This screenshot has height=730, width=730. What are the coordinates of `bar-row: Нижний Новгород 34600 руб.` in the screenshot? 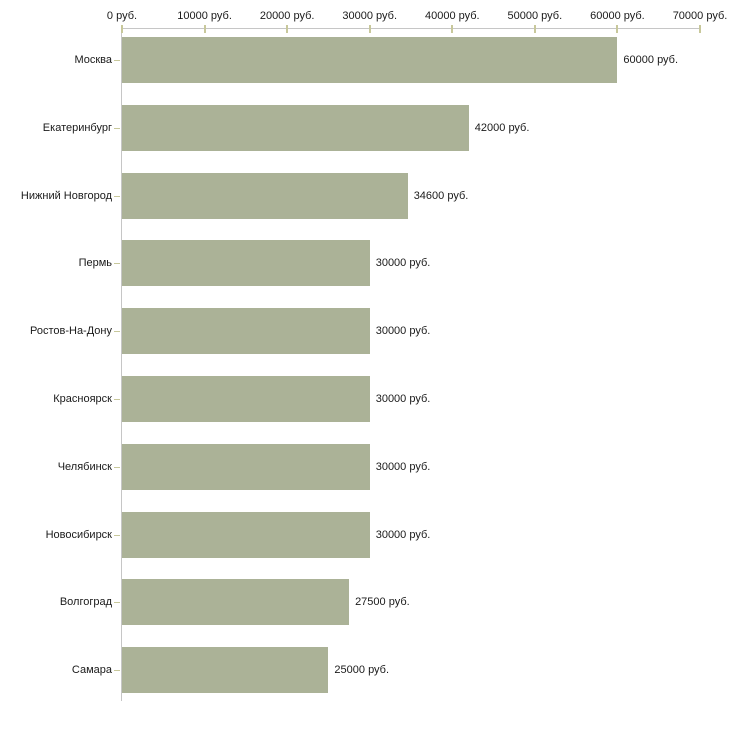 It's located at (365, 195).